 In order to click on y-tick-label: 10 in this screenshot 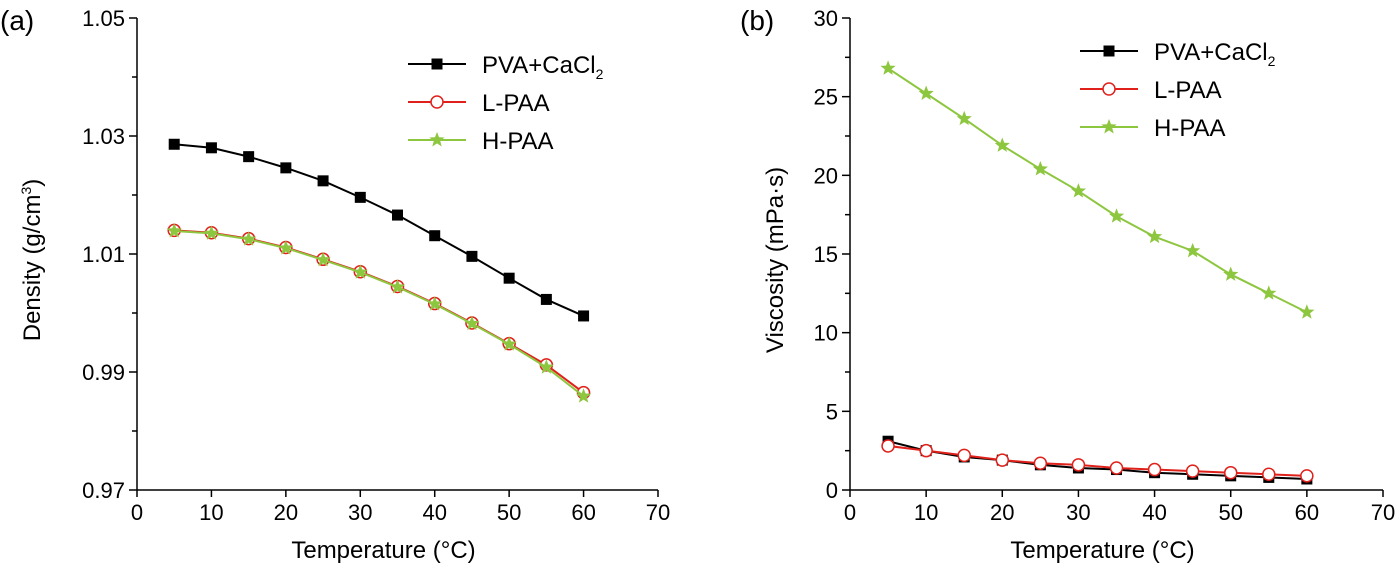, I will do `click(826, 333)`.